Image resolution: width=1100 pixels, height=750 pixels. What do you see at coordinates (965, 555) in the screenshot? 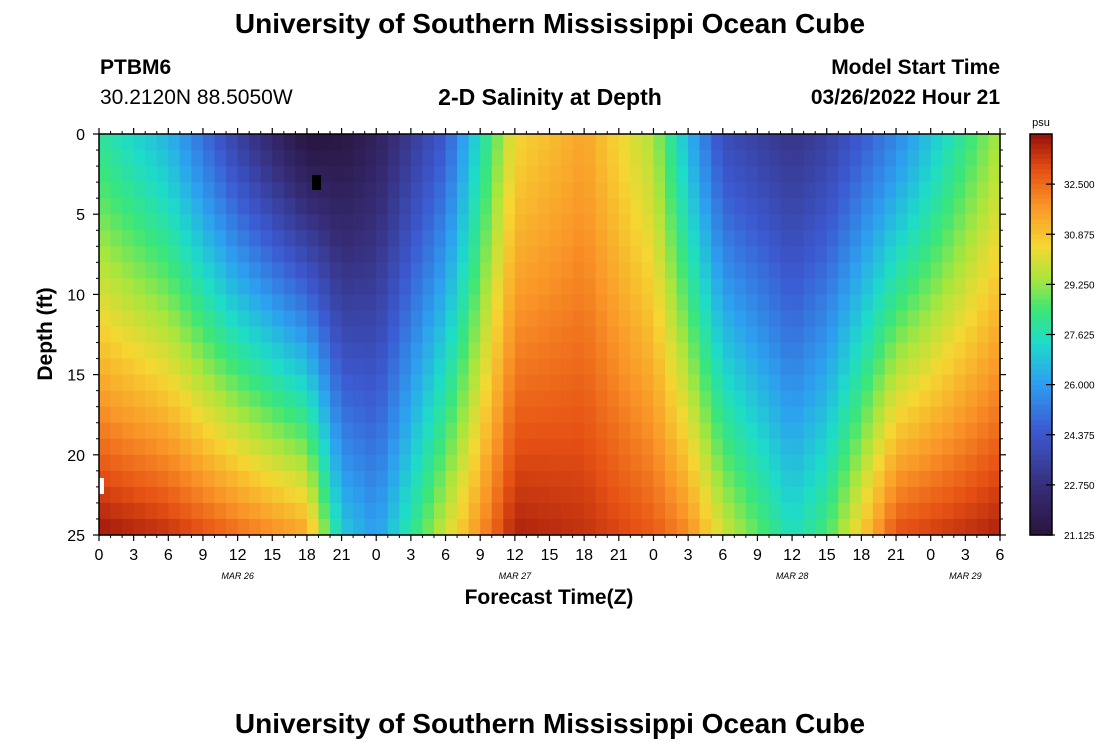
I see `x-tick-label: 3` at bounding box center [965, 555].